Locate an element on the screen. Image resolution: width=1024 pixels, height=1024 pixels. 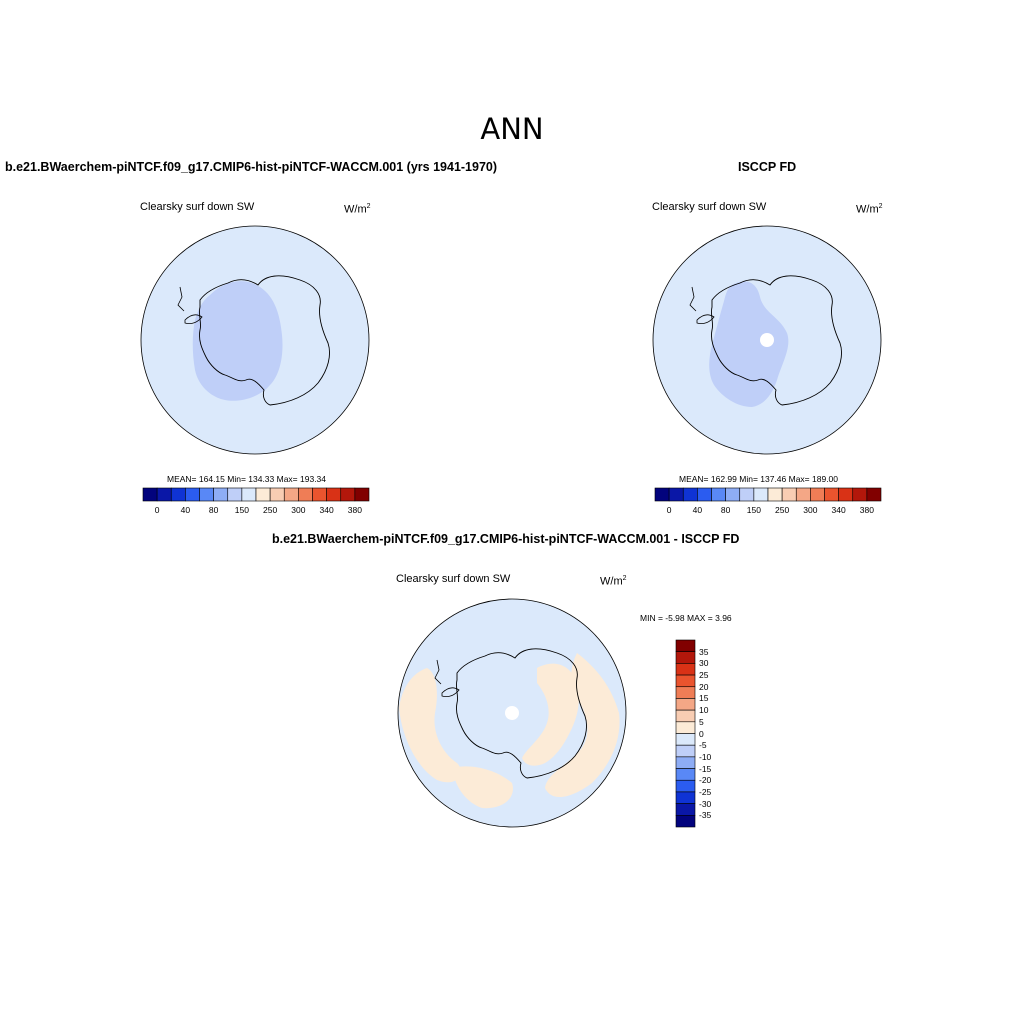
diff-antarctica-coastline is located at coordinates (521, 713).